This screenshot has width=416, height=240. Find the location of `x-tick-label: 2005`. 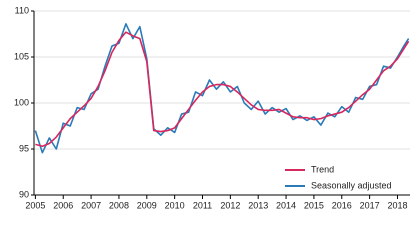

x-tick-label: 2005 is located at coordinates (35, 205).